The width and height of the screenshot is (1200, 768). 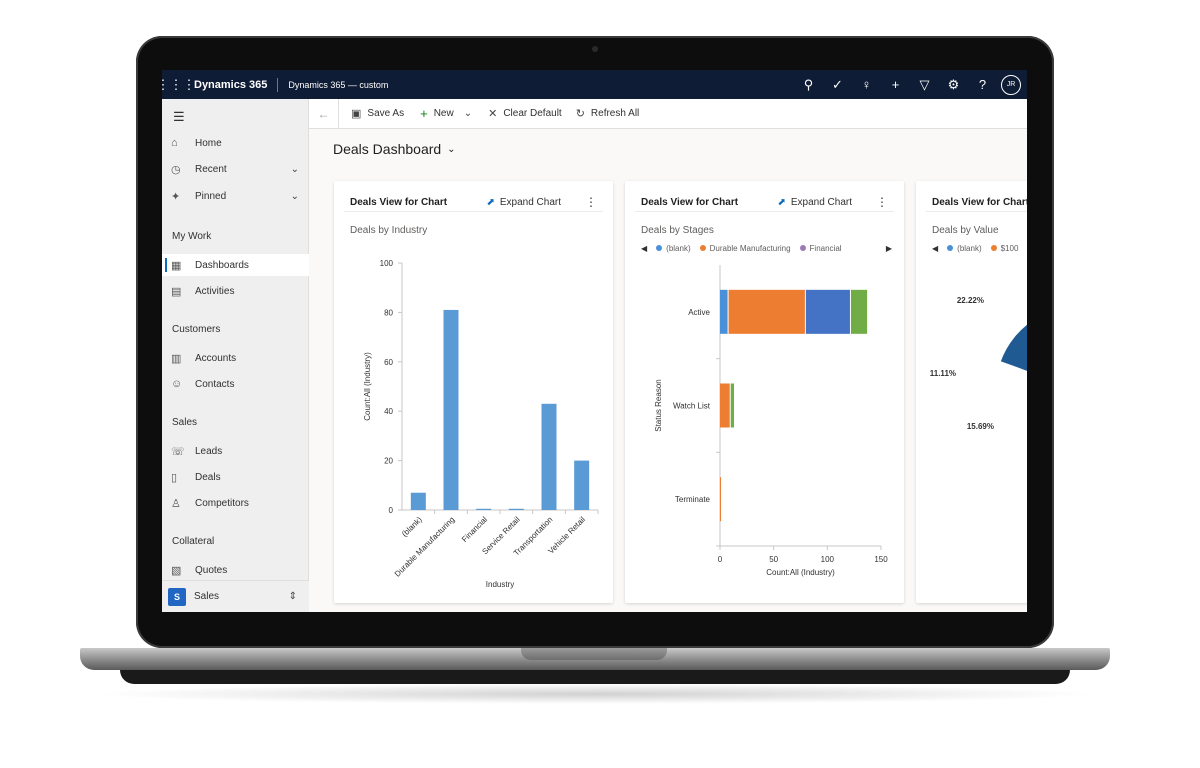 I want to click on sidebar-item-contacts: ☺ Contacts, so click(x=235, y=384).